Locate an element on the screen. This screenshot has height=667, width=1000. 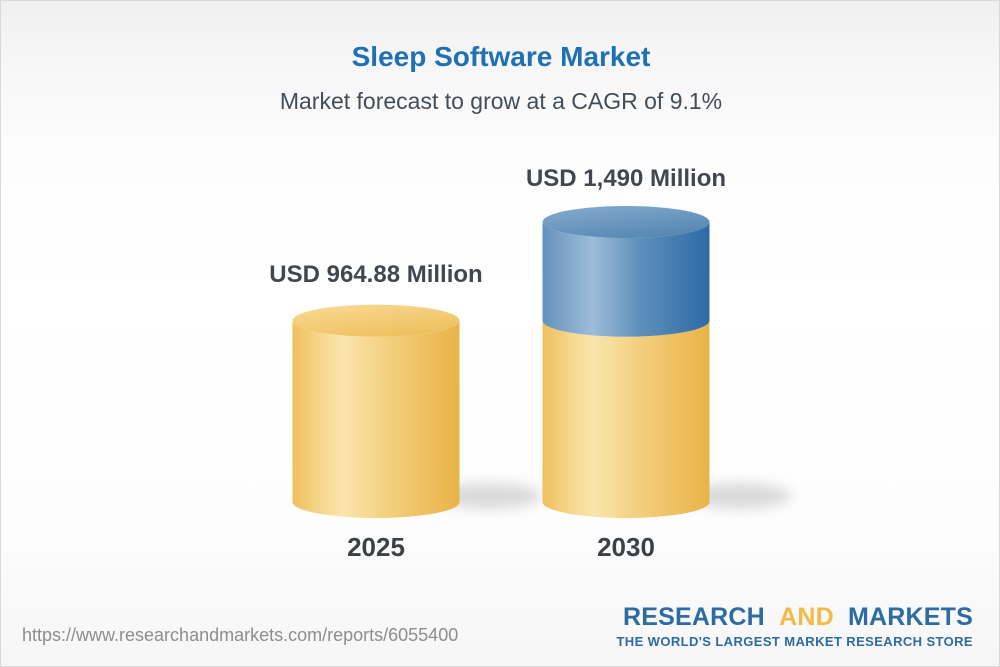
cylinder-2025 is located at coordinates (417, 411).